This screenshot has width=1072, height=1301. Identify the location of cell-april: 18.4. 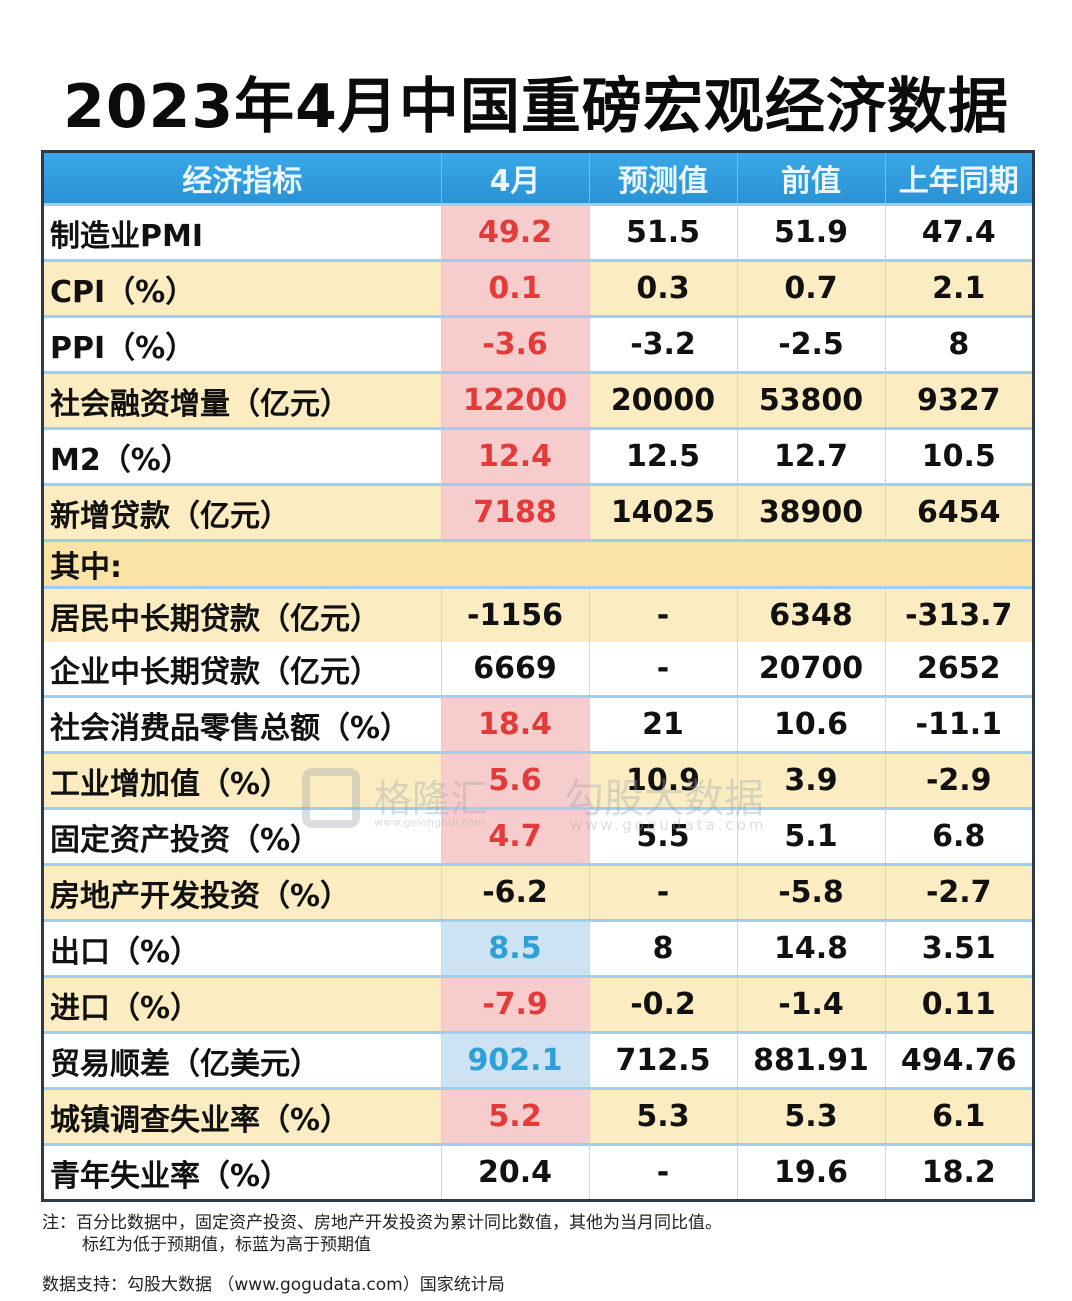
(515, 724).